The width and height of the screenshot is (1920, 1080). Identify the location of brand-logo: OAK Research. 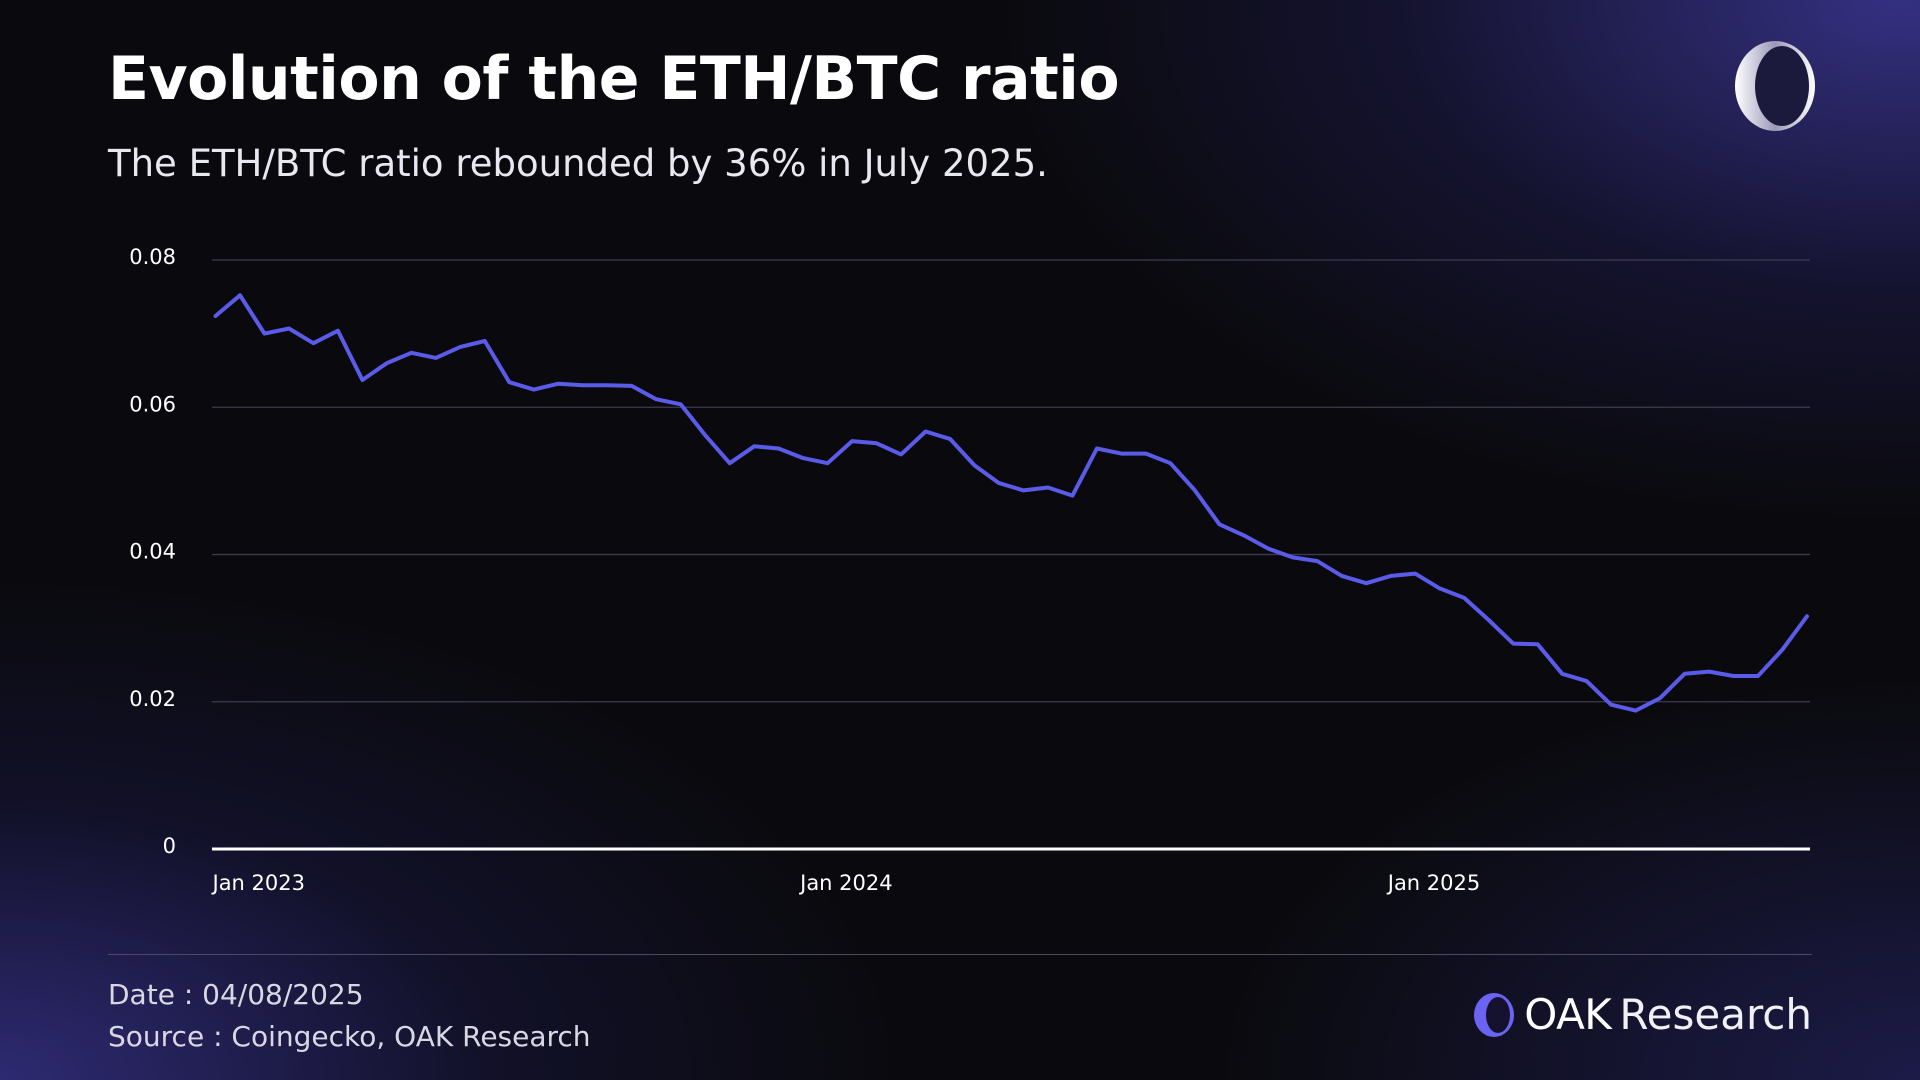
(1642, 1014).